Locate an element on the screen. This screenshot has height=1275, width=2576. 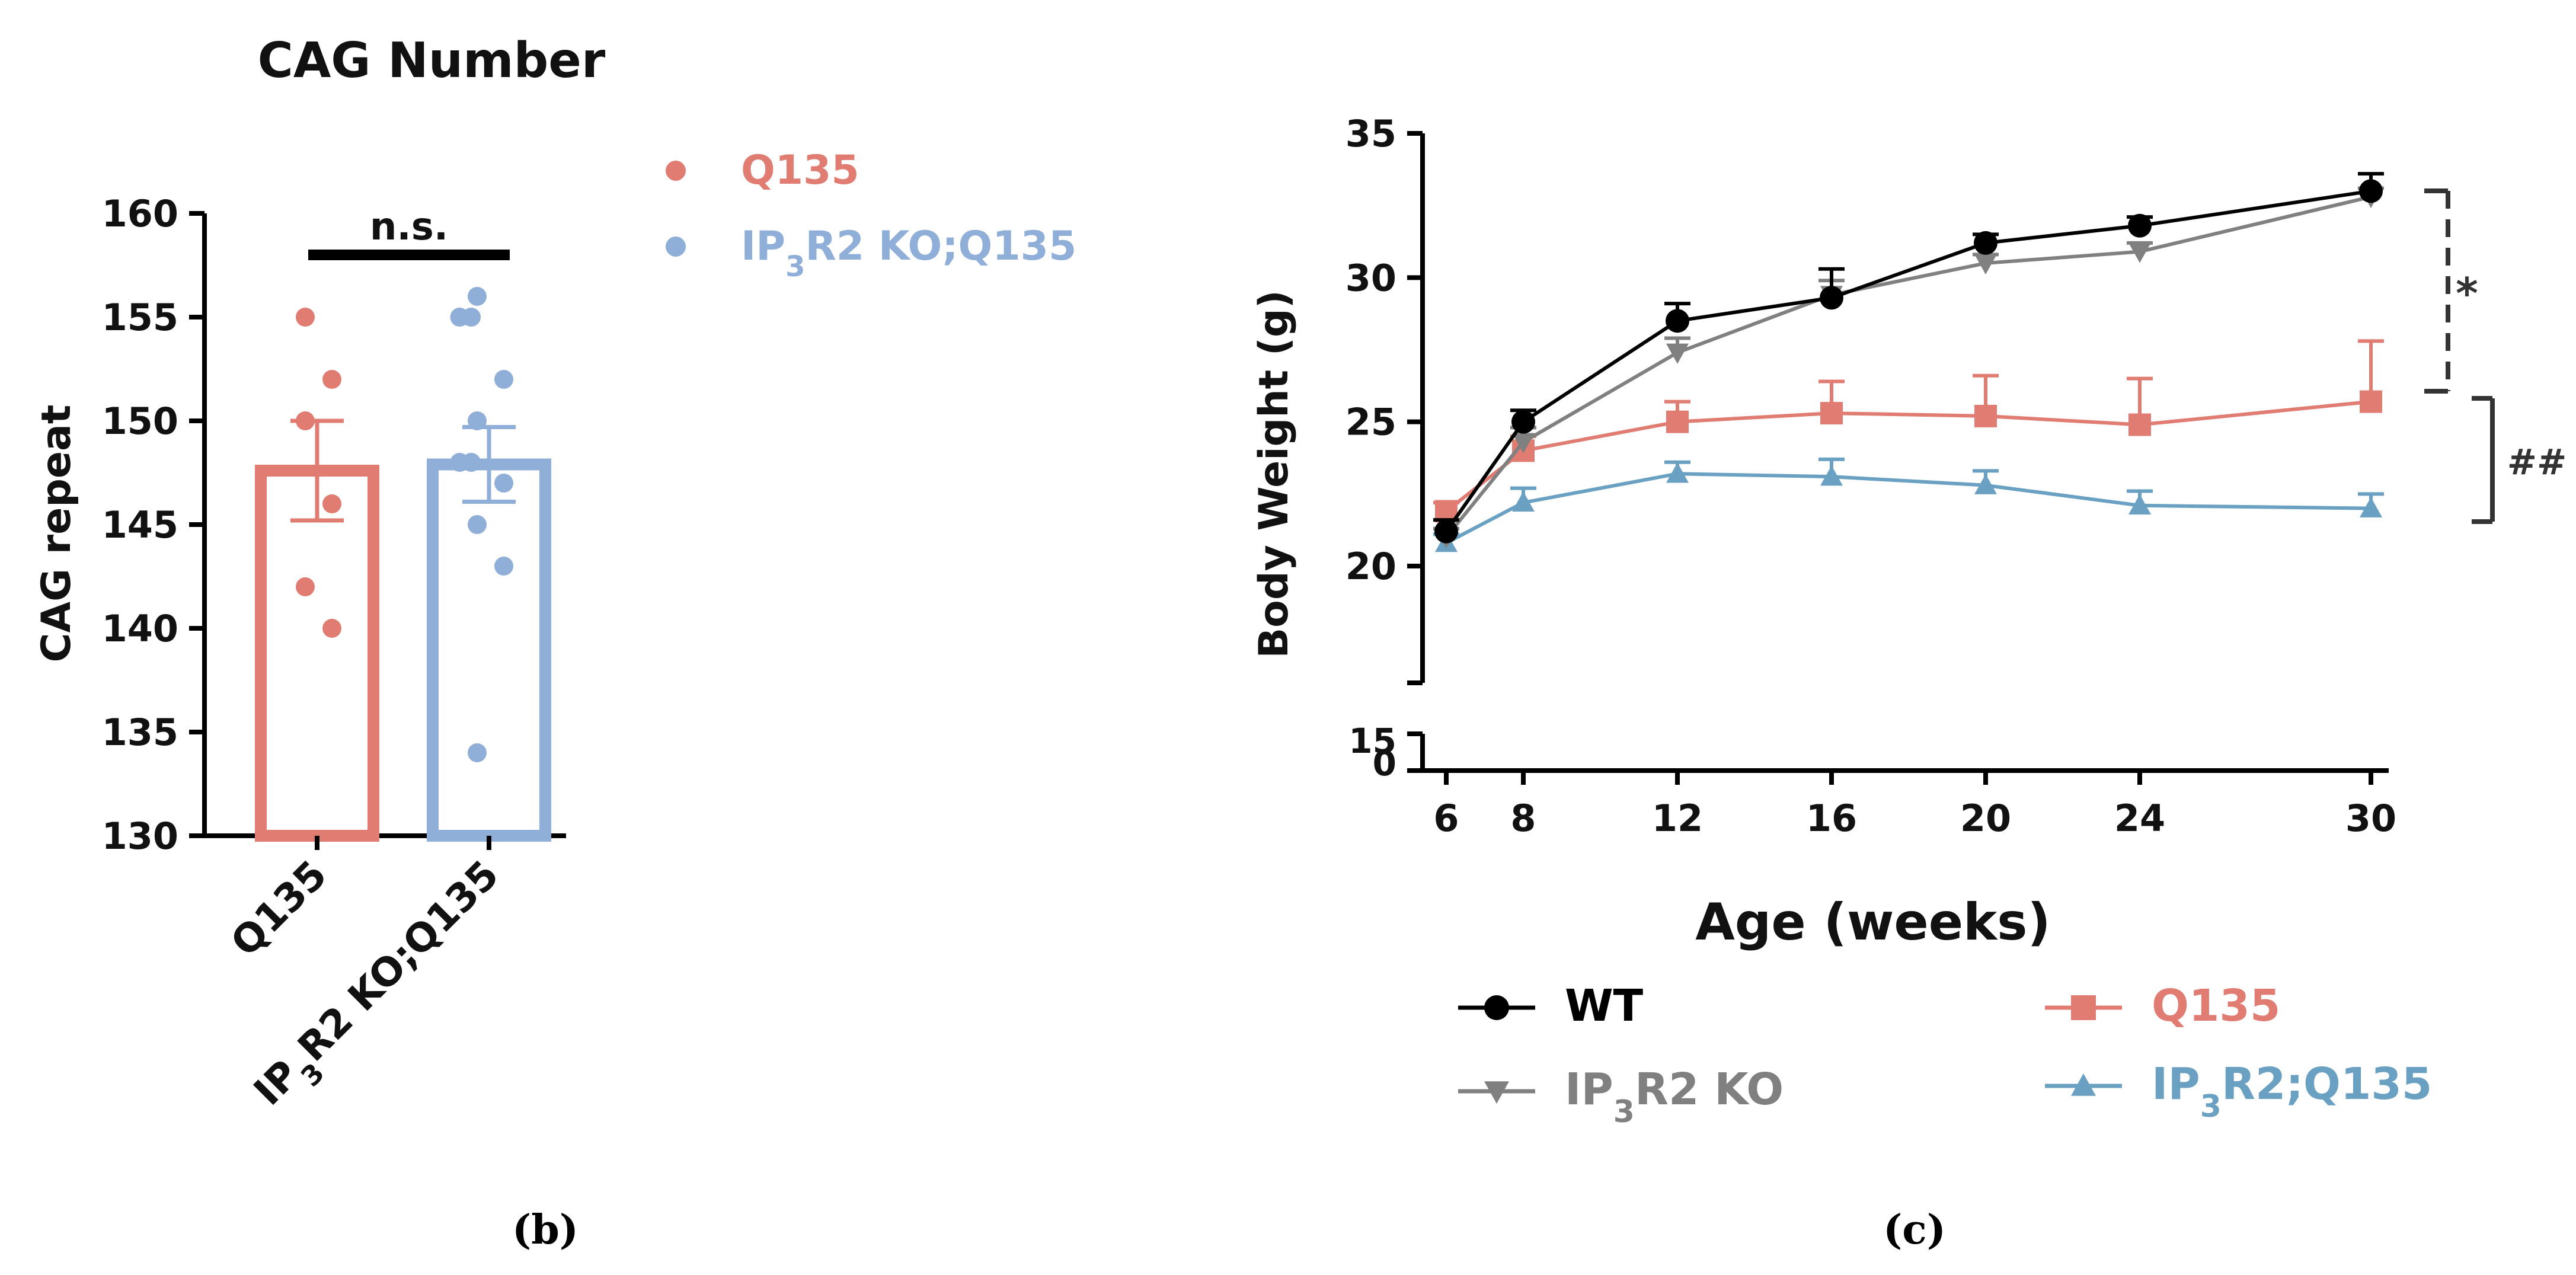
series-ip3r2-q135 is located at coordinates (1908, 505).